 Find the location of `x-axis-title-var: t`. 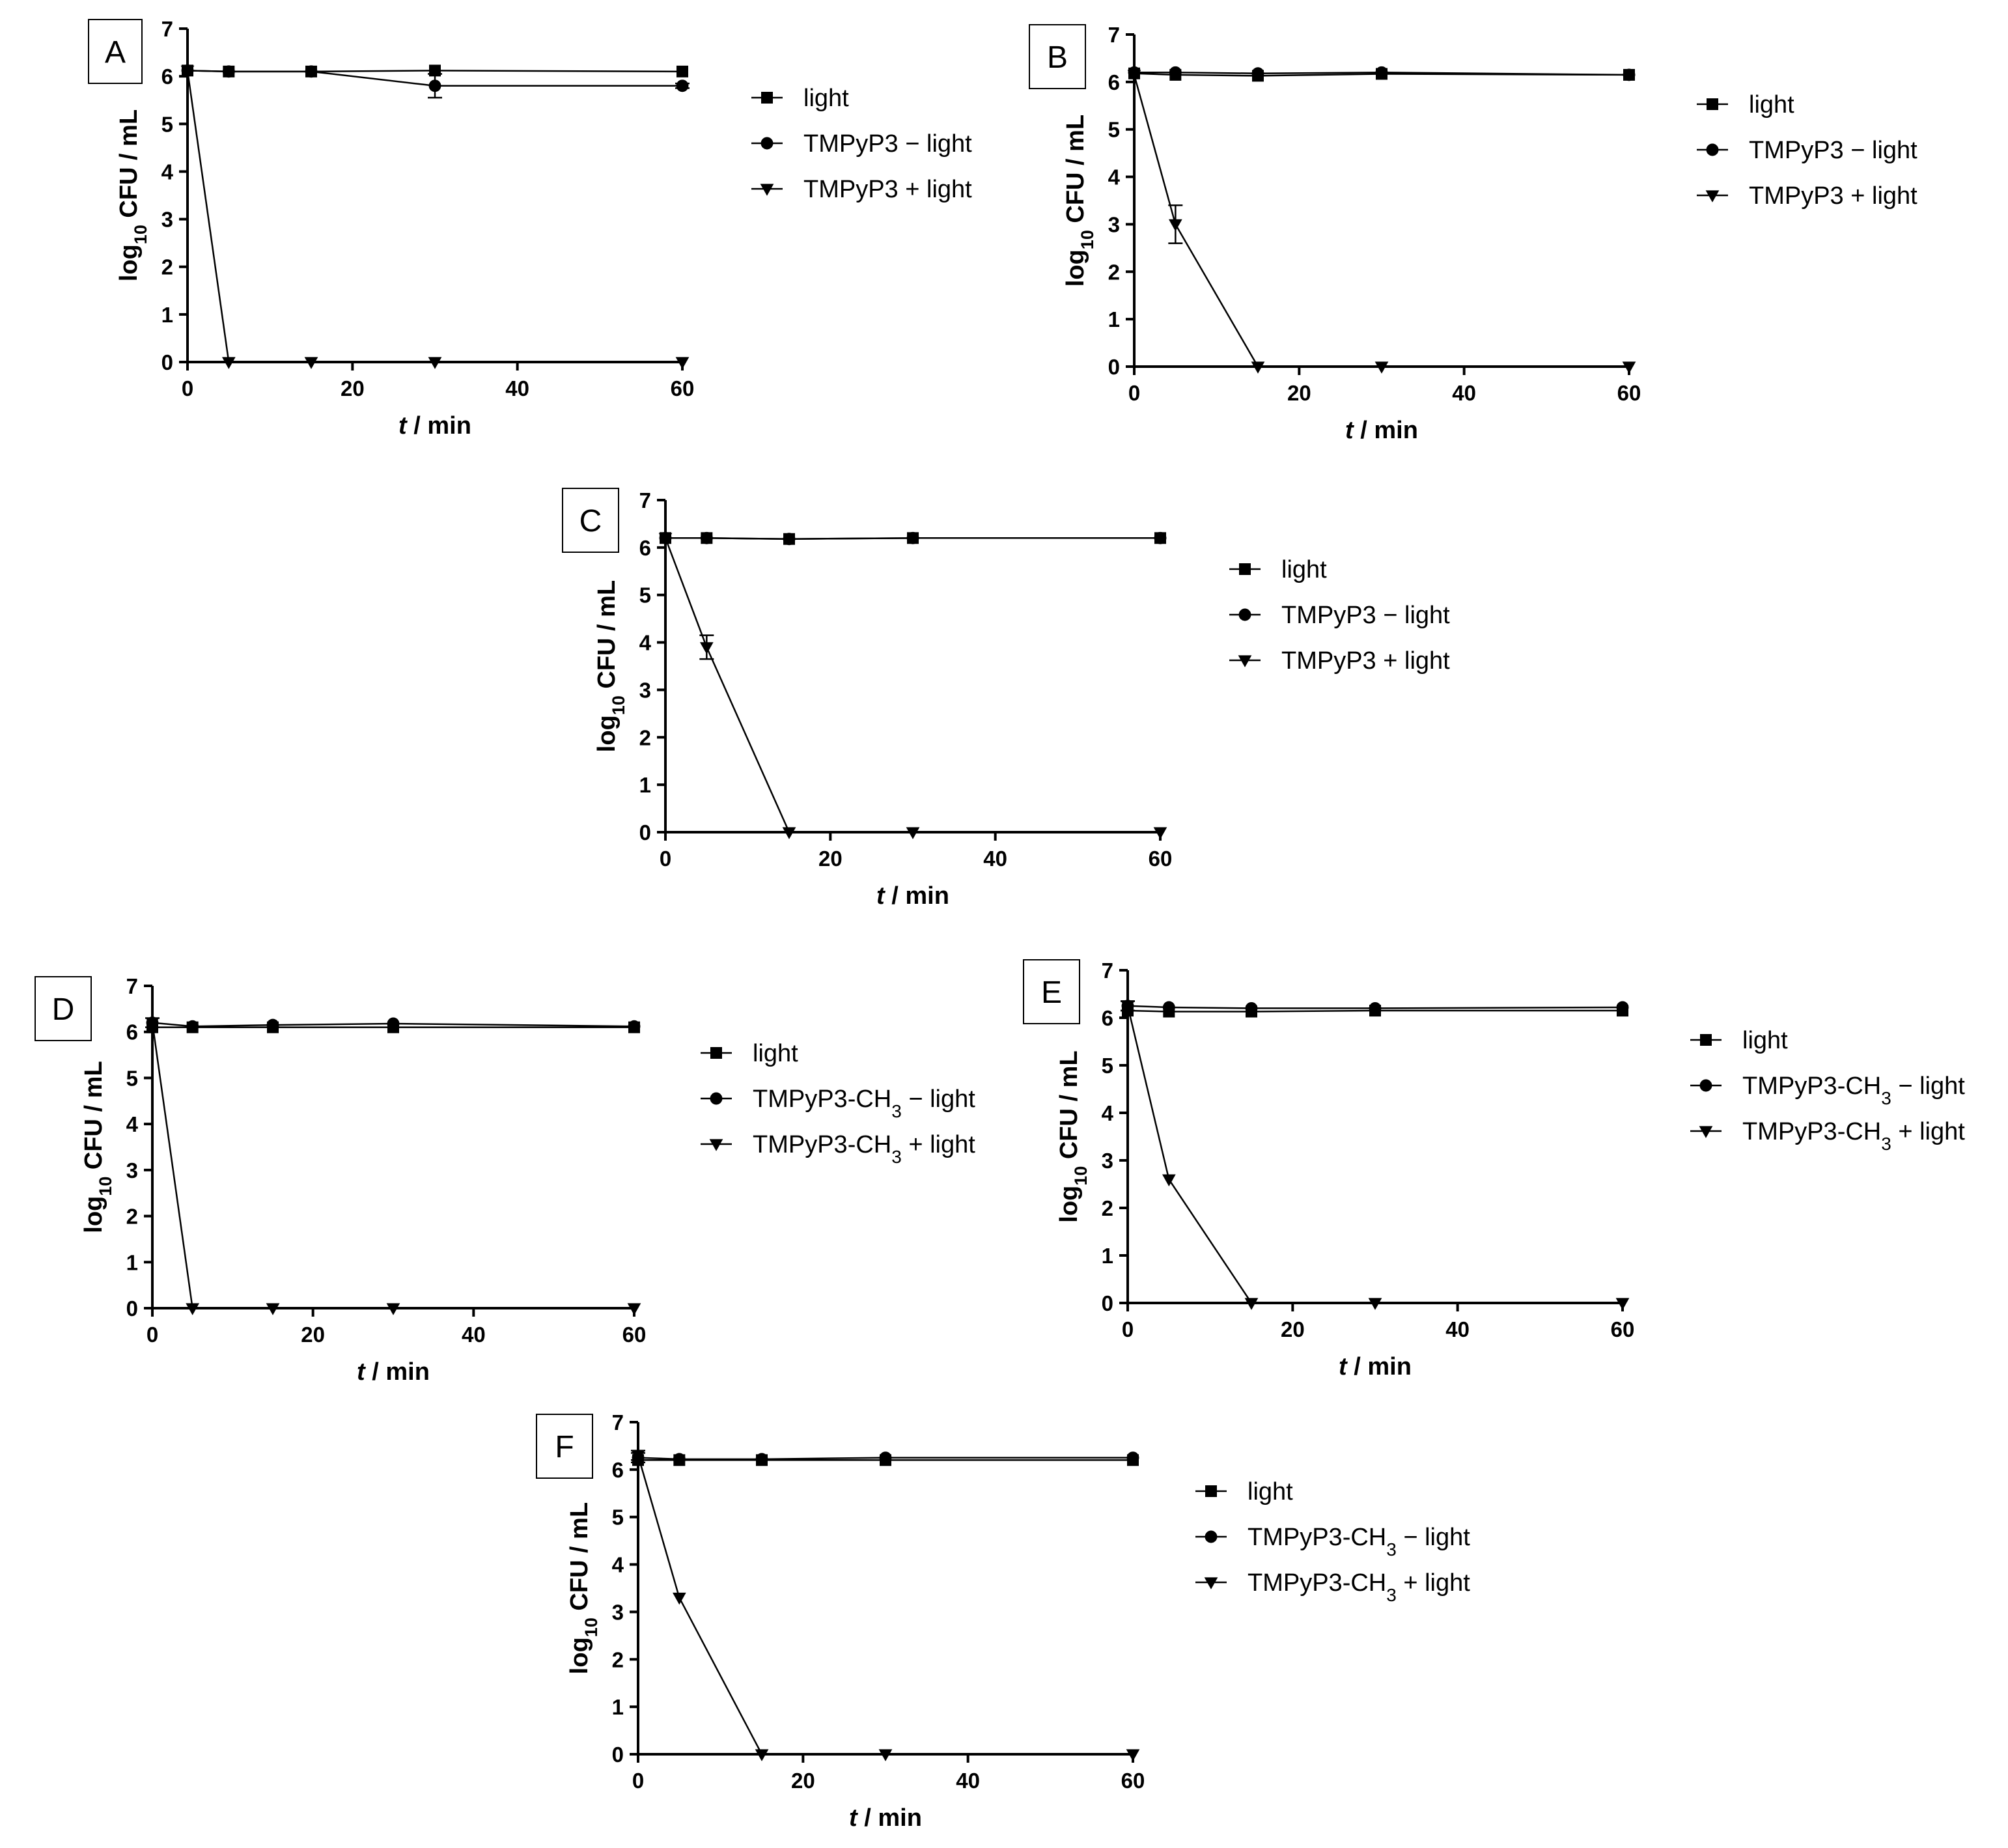

x-axis-title-var: t is located at coordinates (361, 1372).